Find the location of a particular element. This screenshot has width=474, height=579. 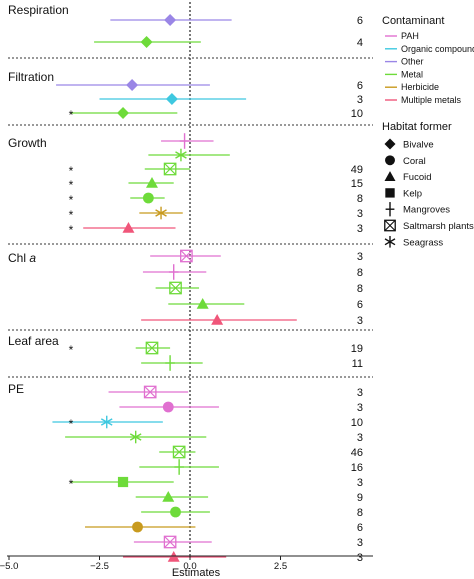

x-tick-label: −2.5 is located at coordinates (99, 566).